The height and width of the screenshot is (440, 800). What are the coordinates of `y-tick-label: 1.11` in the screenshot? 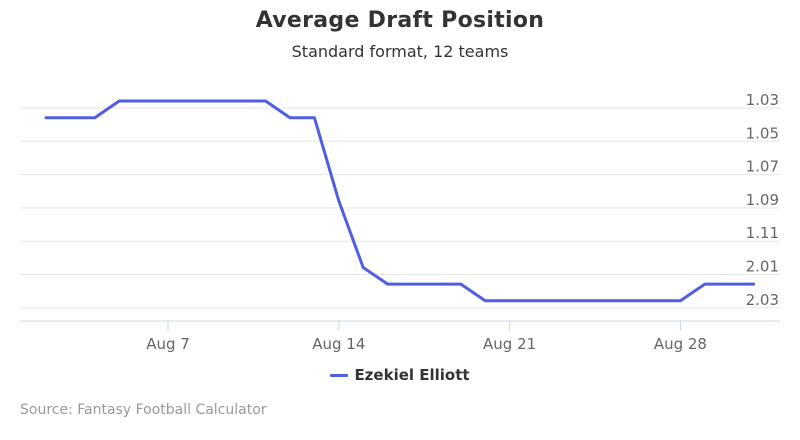 It's located at (762, 233).